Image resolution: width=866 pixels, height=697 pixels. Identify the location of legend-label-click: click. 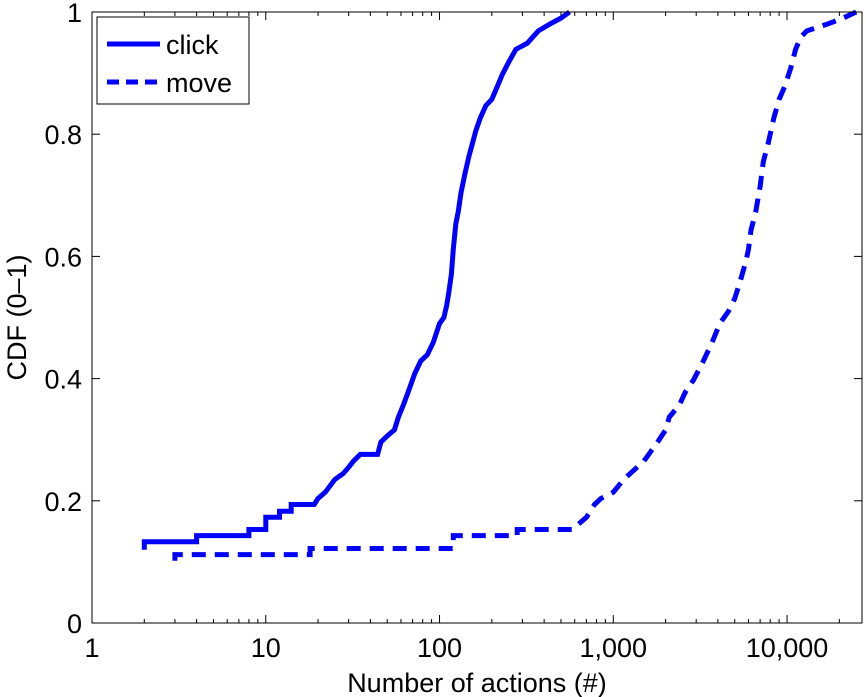
(192, 45).